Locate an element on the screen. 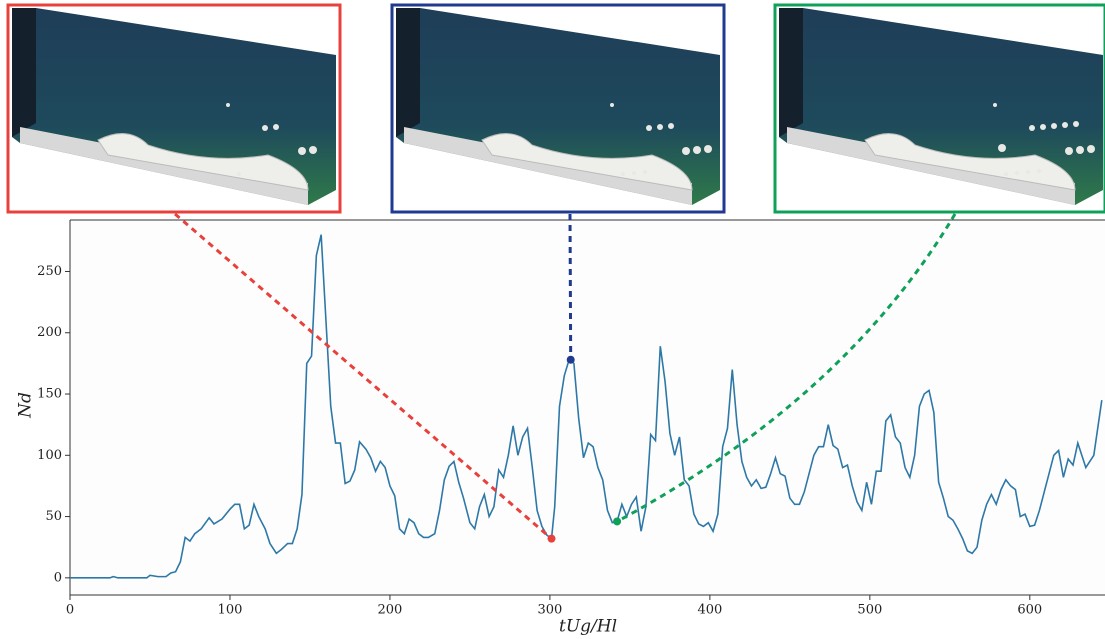 The image size is (1105, 639). y-tick-label: 250 is located at coordinates (49, 271).